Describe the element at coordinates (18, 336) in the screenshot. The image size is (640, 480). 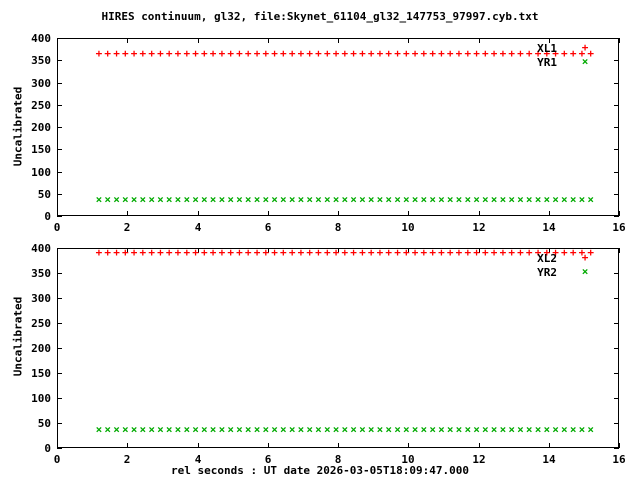
I see `y-axis-label-bottom: Uncalibrated` at that location.